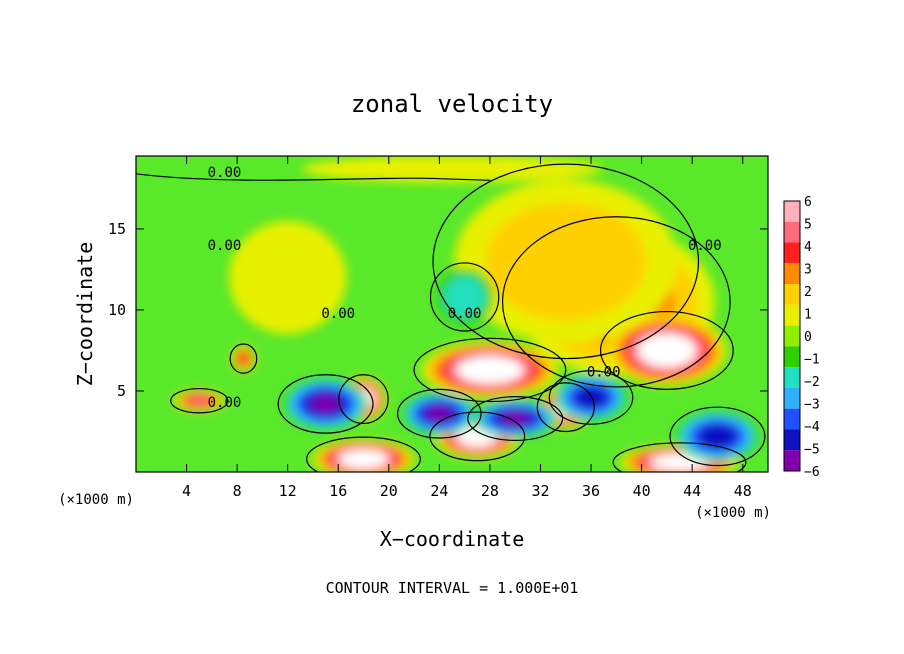 The height and width of the screenshot is (654, 904). What do you see at coordinates (288, 491) in the screenshot?
I see `x-tick-label-2: 12` at bounding box center [288, 491].